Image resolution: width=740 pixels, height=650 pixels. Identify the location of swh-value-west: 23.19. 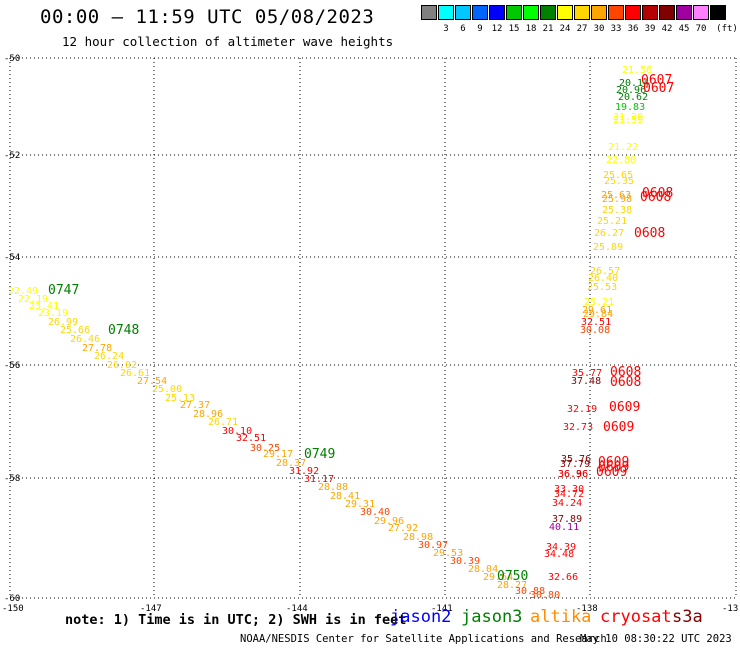
(53, 313).